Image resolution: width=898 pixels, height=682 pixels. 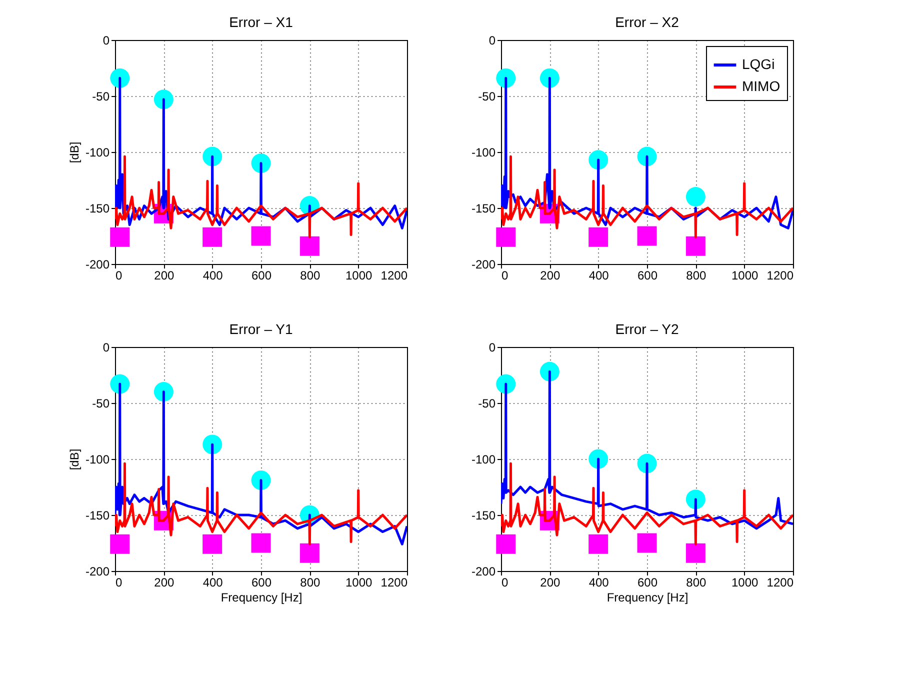 I want to click on chart-title: Error – X1, so click(x=261, y=22).